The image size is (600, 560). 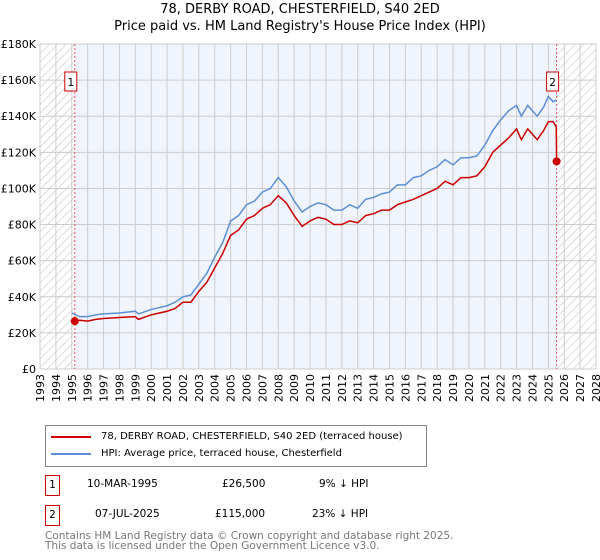 I want to click on y-tick-label: £160K, so click(x=19, y=80).